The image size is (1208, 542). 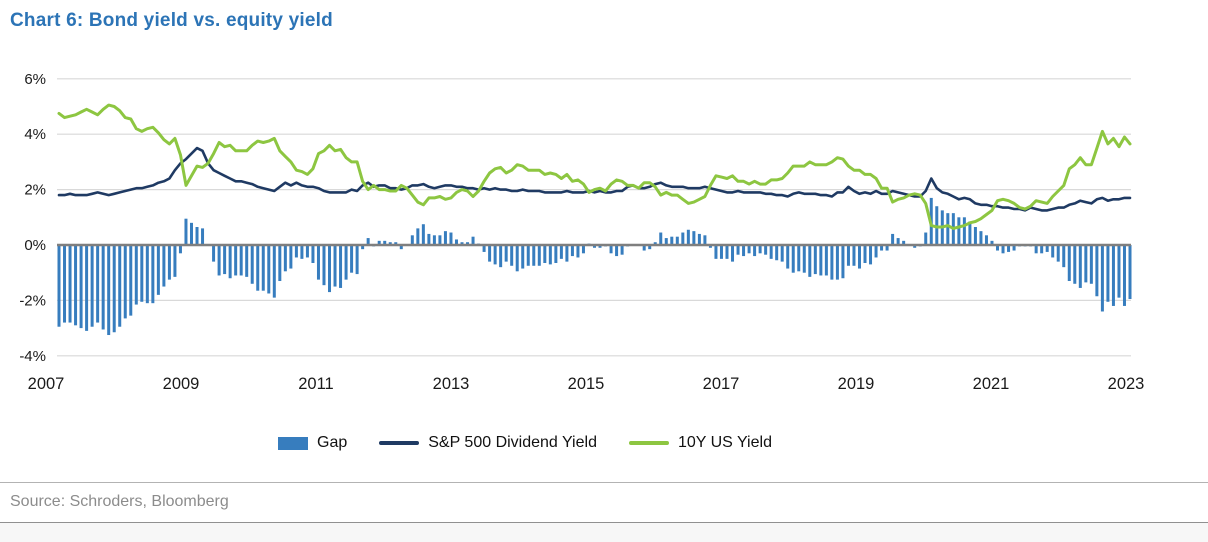 I want to click on chart-legend: Gap S&P 500 Dividend Yield 10Y US Yield, so click(x=525, y=443).